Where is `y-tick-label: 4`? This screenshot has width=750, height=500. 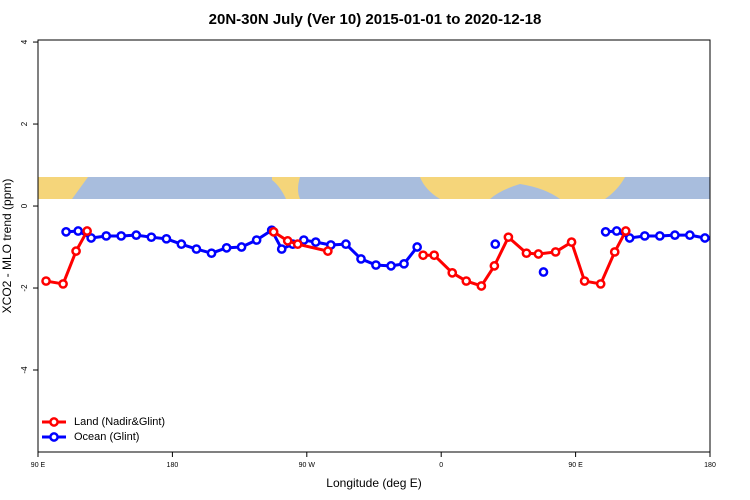
y-tick-label: 4 is located at coordinates (24, 41).